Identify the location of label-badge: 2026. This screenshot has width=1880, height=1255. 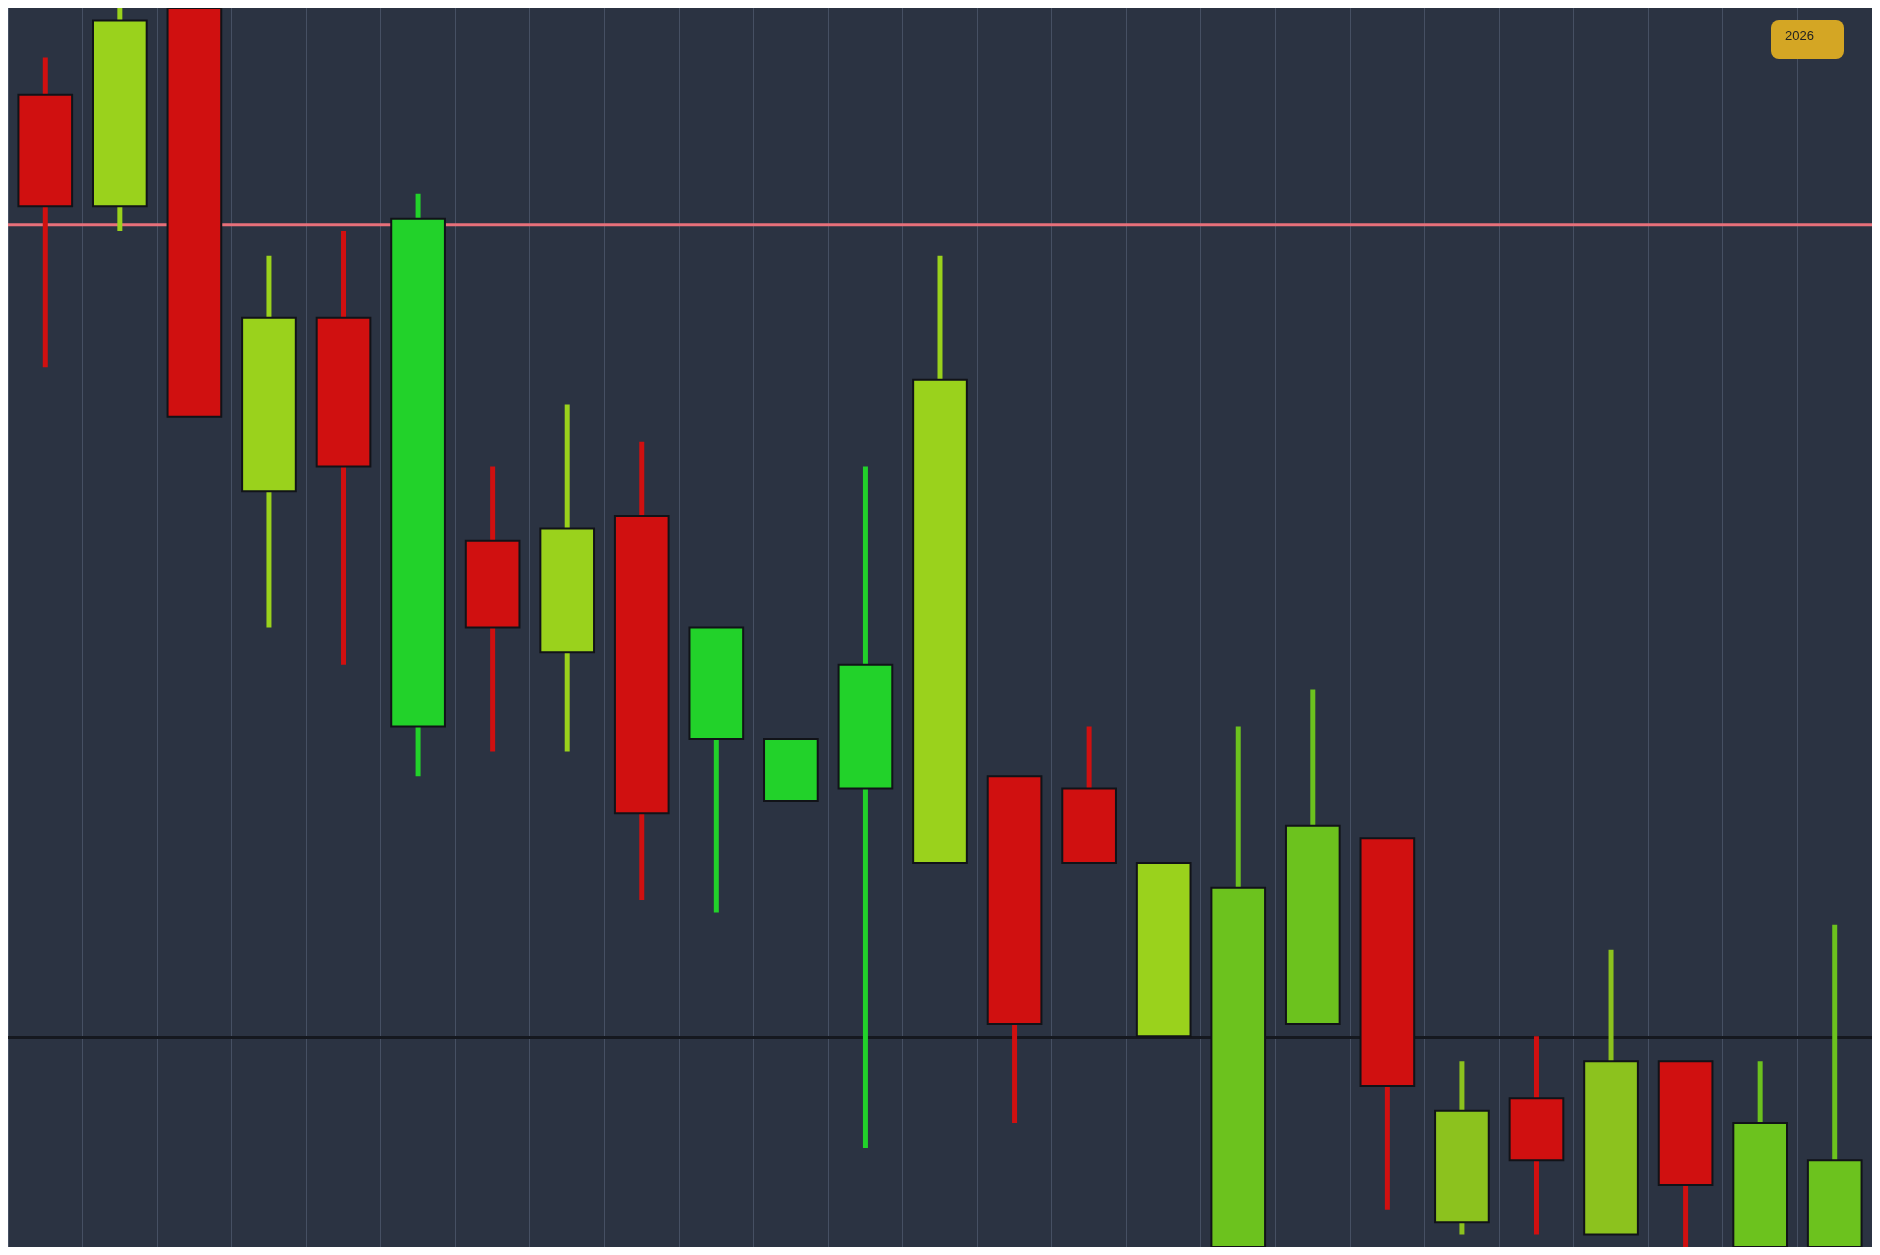
(1807, 39).